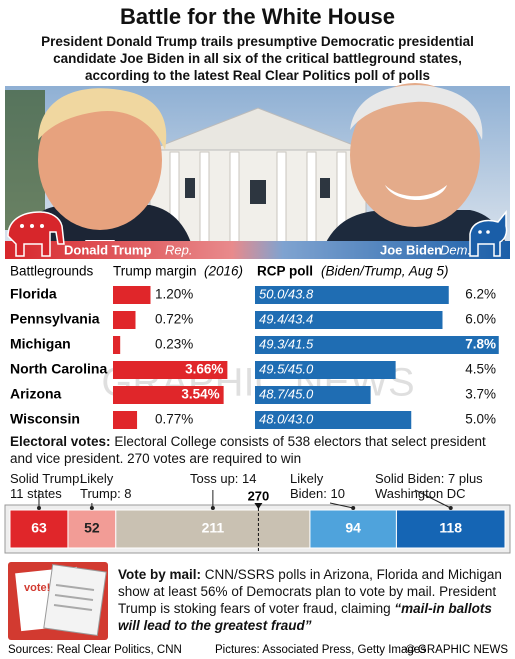 This screenshot has width=515, height=659. I want to click on segment-value: 211, so click(213, 528).